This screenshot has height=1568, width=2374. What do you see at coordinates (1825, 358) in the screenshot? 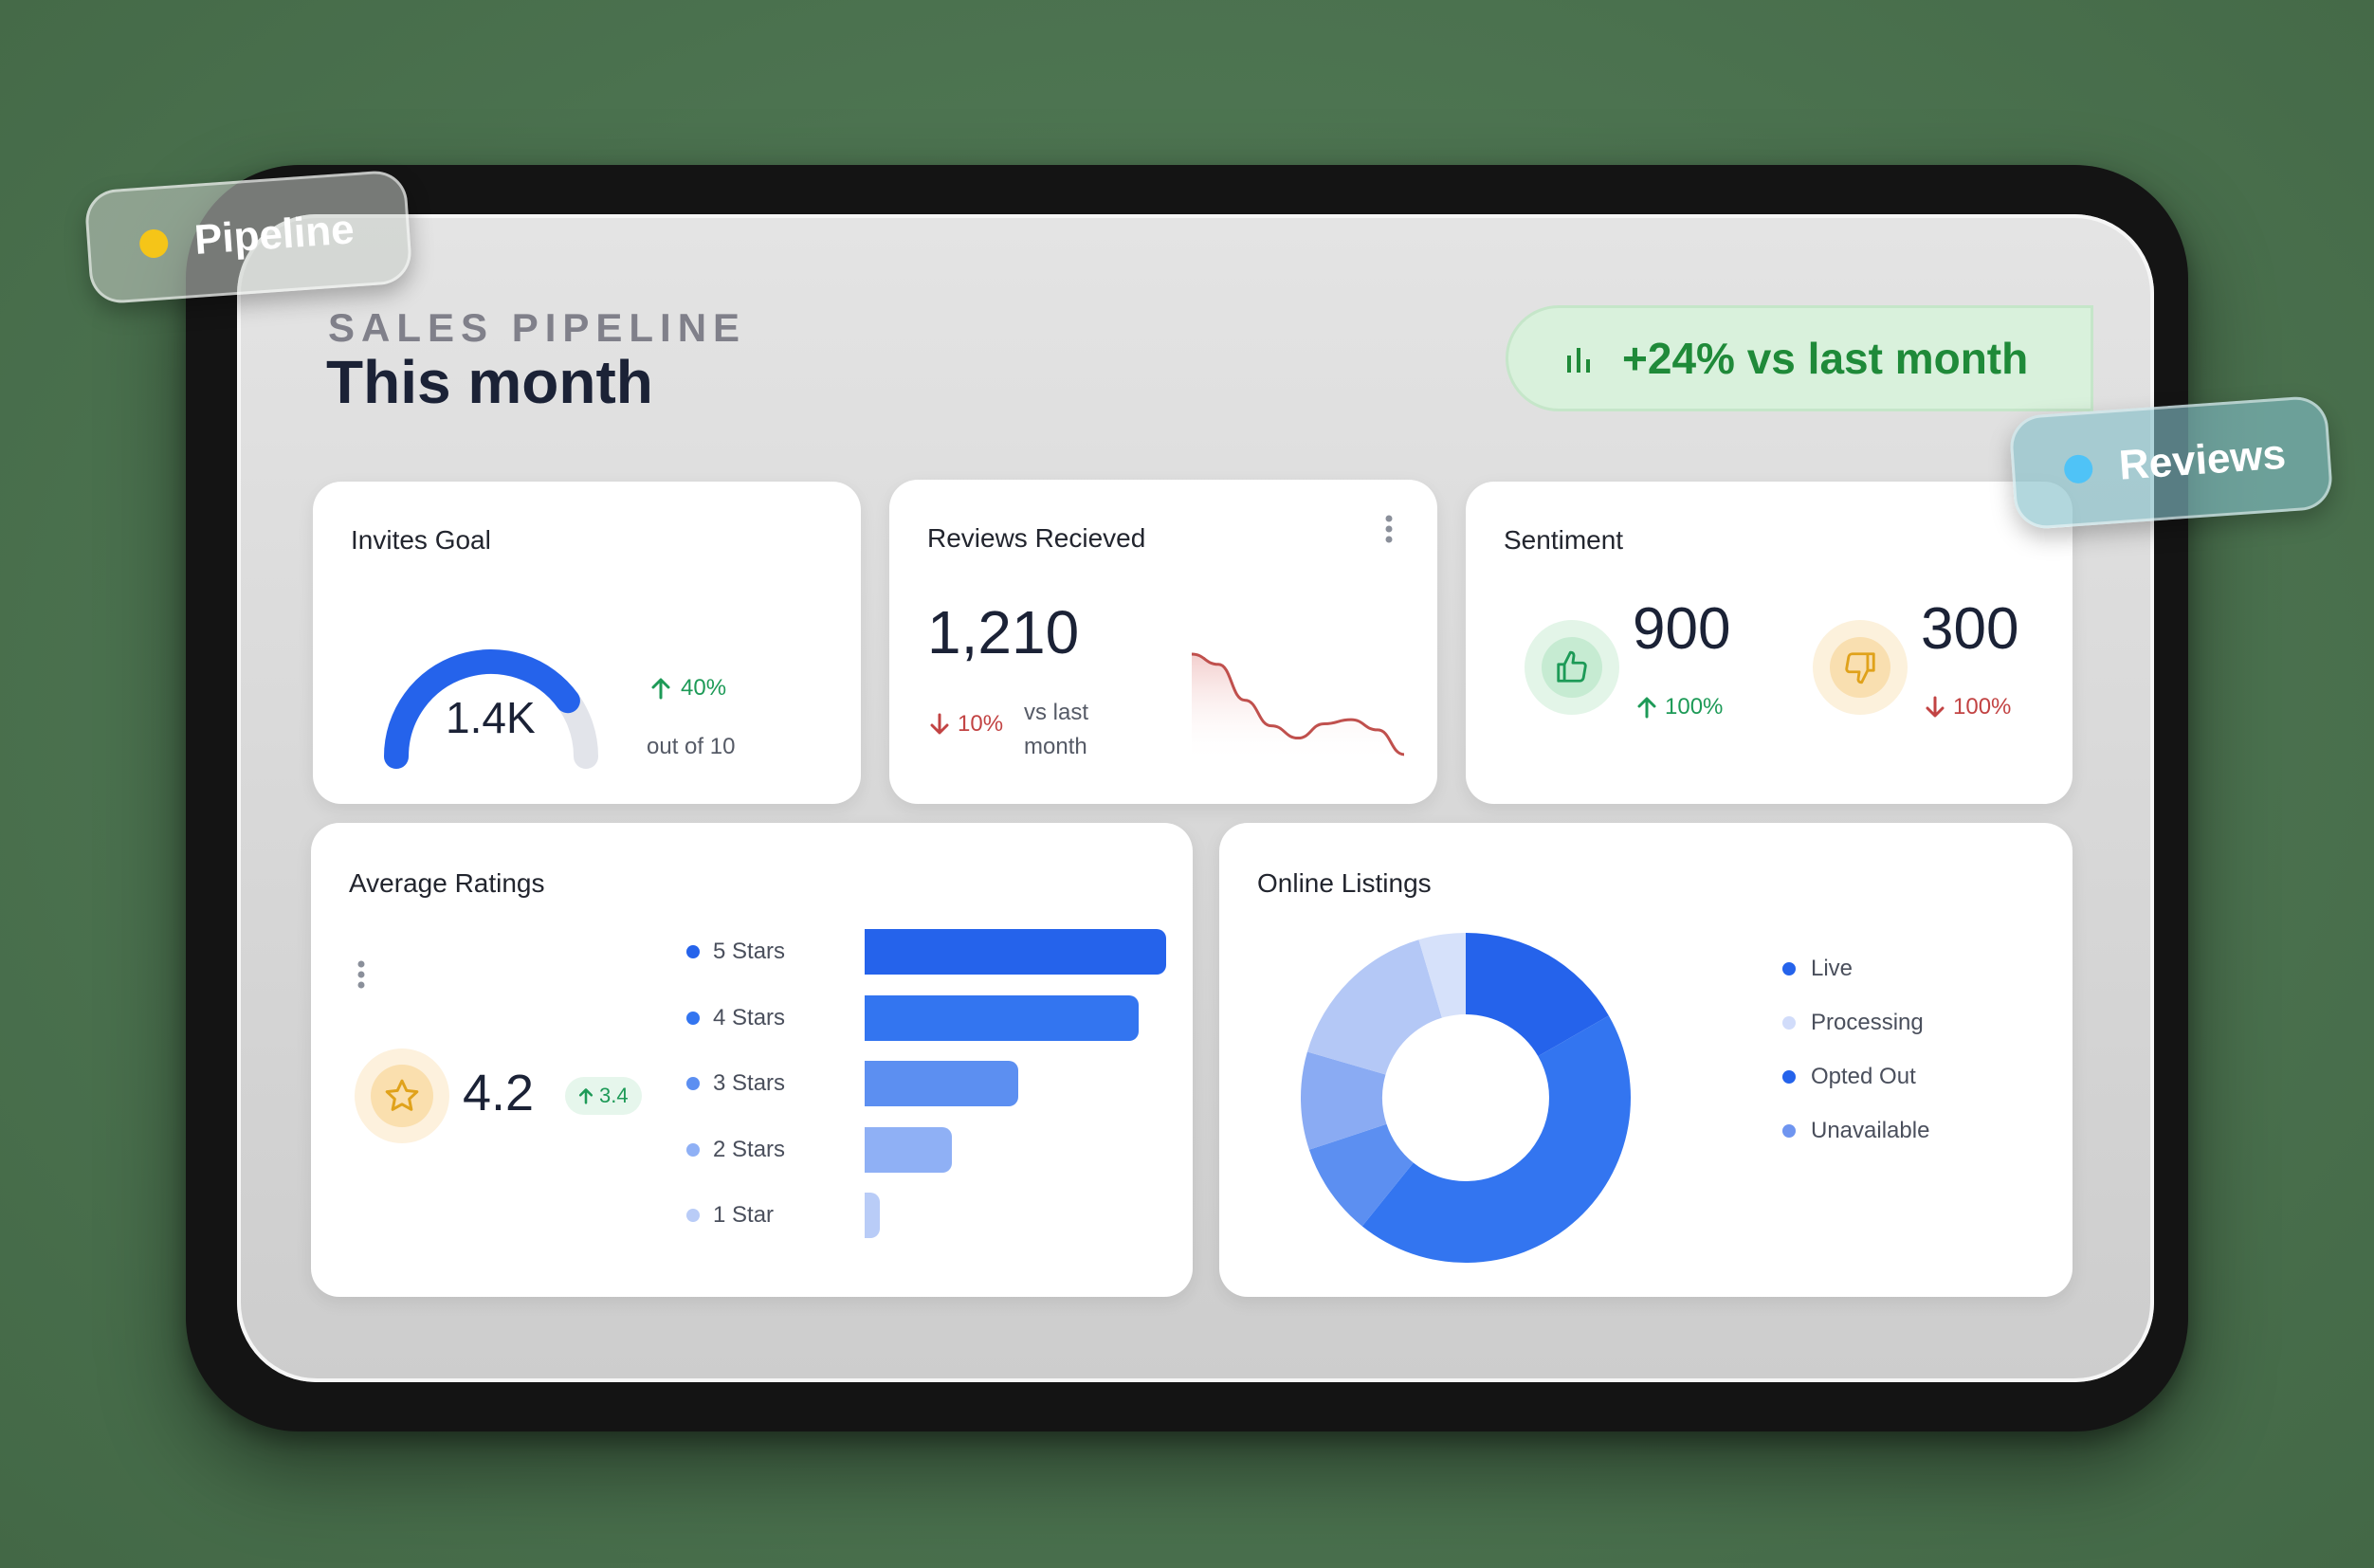
I see `trend-label: +24% vs last month` at bounding box center [1825, 358].